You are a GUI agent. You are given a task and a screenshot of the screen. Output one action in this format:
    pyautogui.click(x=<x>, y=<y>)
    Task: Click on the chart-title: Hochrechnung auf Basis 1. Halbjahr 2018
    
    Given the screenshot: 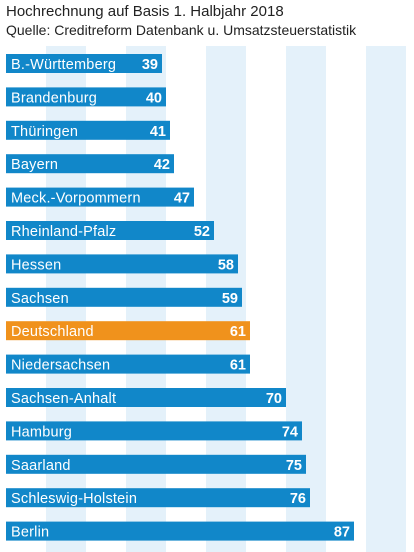 What is the action you would take?
    pyautogui.click(x=145, y=11)
    